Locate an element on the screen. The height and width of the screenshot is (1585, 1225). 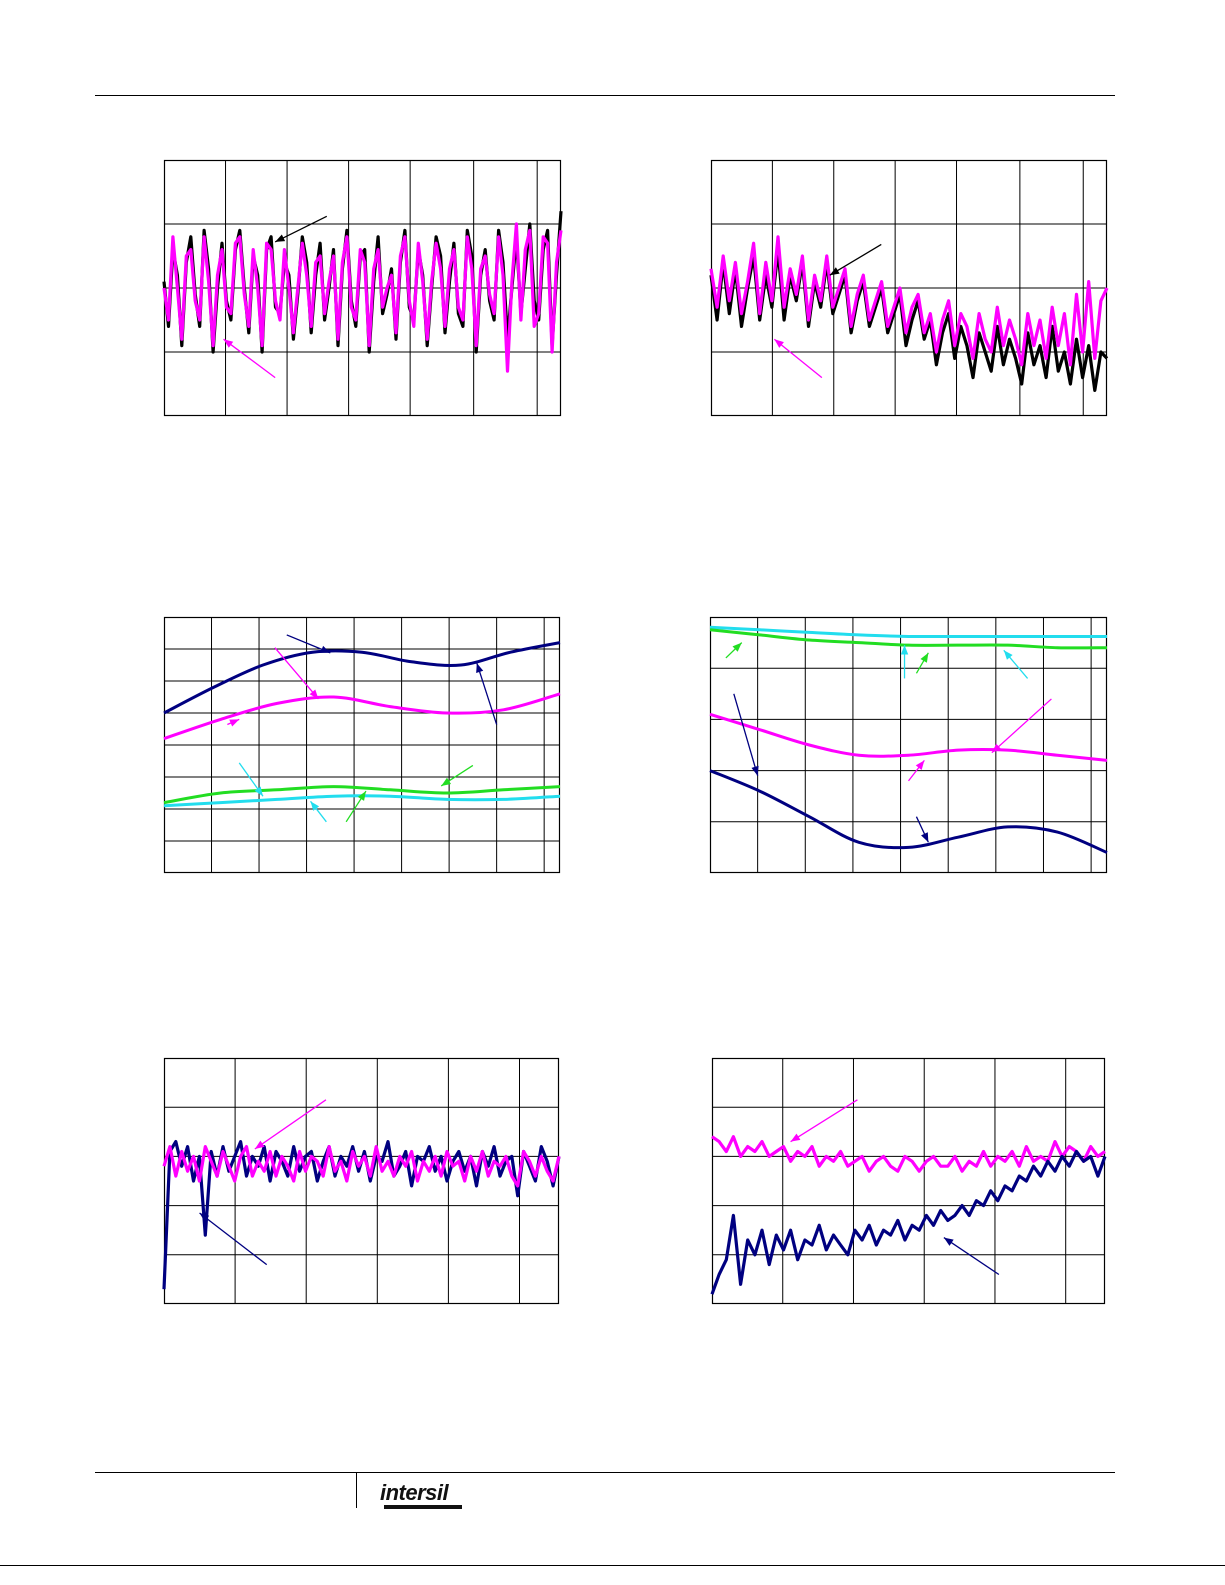
footer-divider is located at coordinates (356, 1490).